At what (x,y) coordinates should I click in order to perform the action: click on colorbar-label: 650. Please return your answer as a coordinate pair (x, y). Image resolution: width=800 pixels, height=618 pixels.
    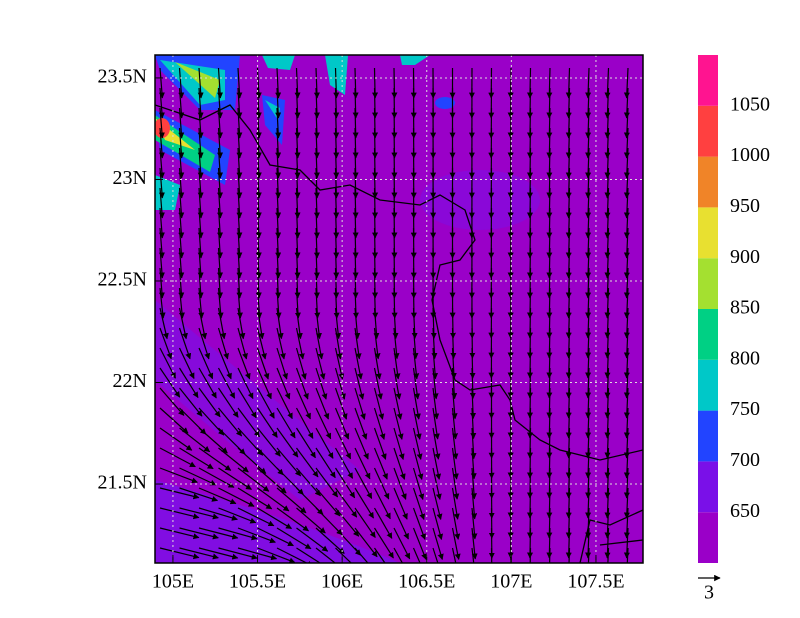
    Looking at the image, I should click on (745, 511).